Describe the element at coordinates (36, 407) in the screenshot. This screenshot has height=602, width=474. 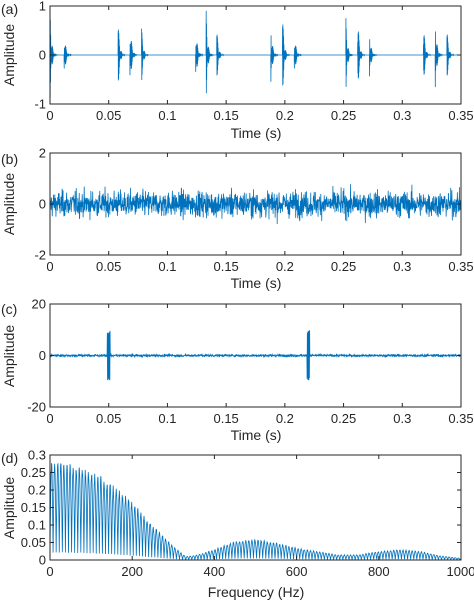
I see `y-tick-label: -20` at that location.